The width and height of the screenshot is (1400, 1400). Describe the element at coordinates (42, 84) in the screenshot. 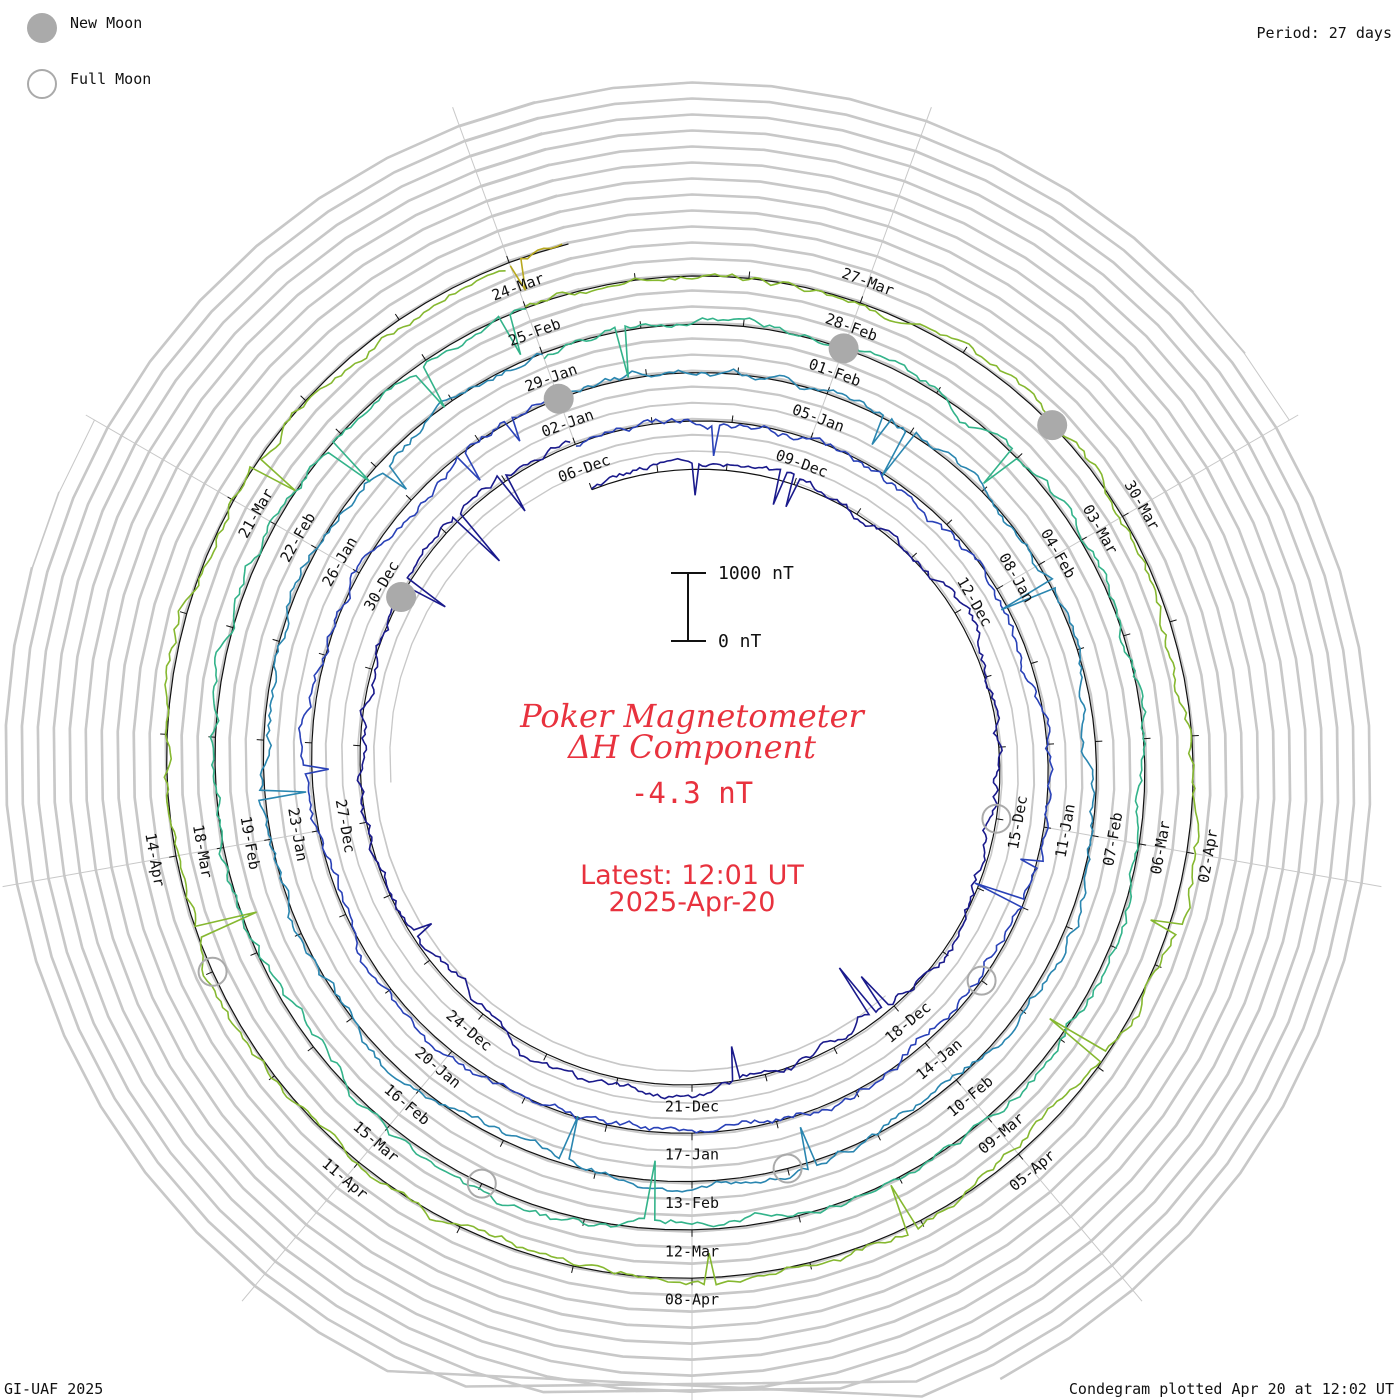

I see `full-moon-legend-icon` at that location.